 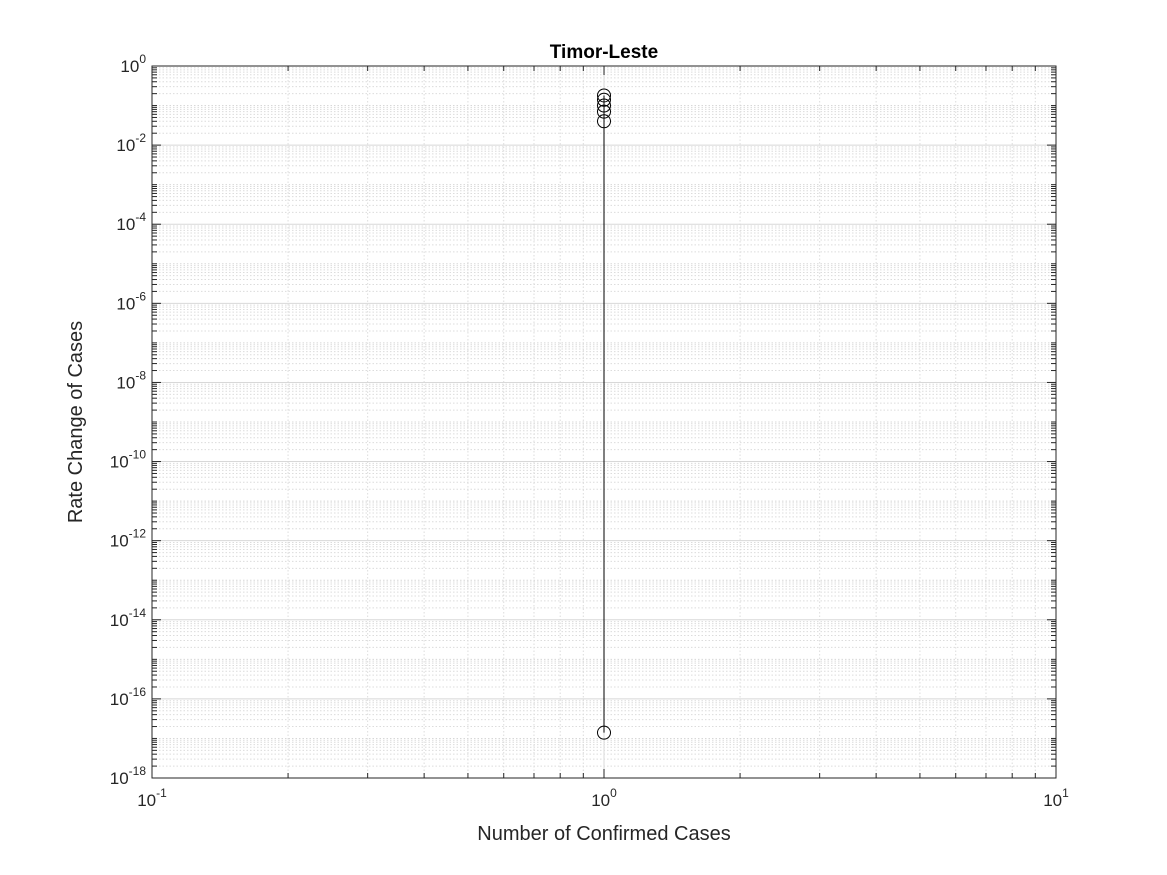 What do you see at coordinates (161, 793) in the screenshot?
I see `x-tick-exponent: -1` at bounding box center [161, 793].